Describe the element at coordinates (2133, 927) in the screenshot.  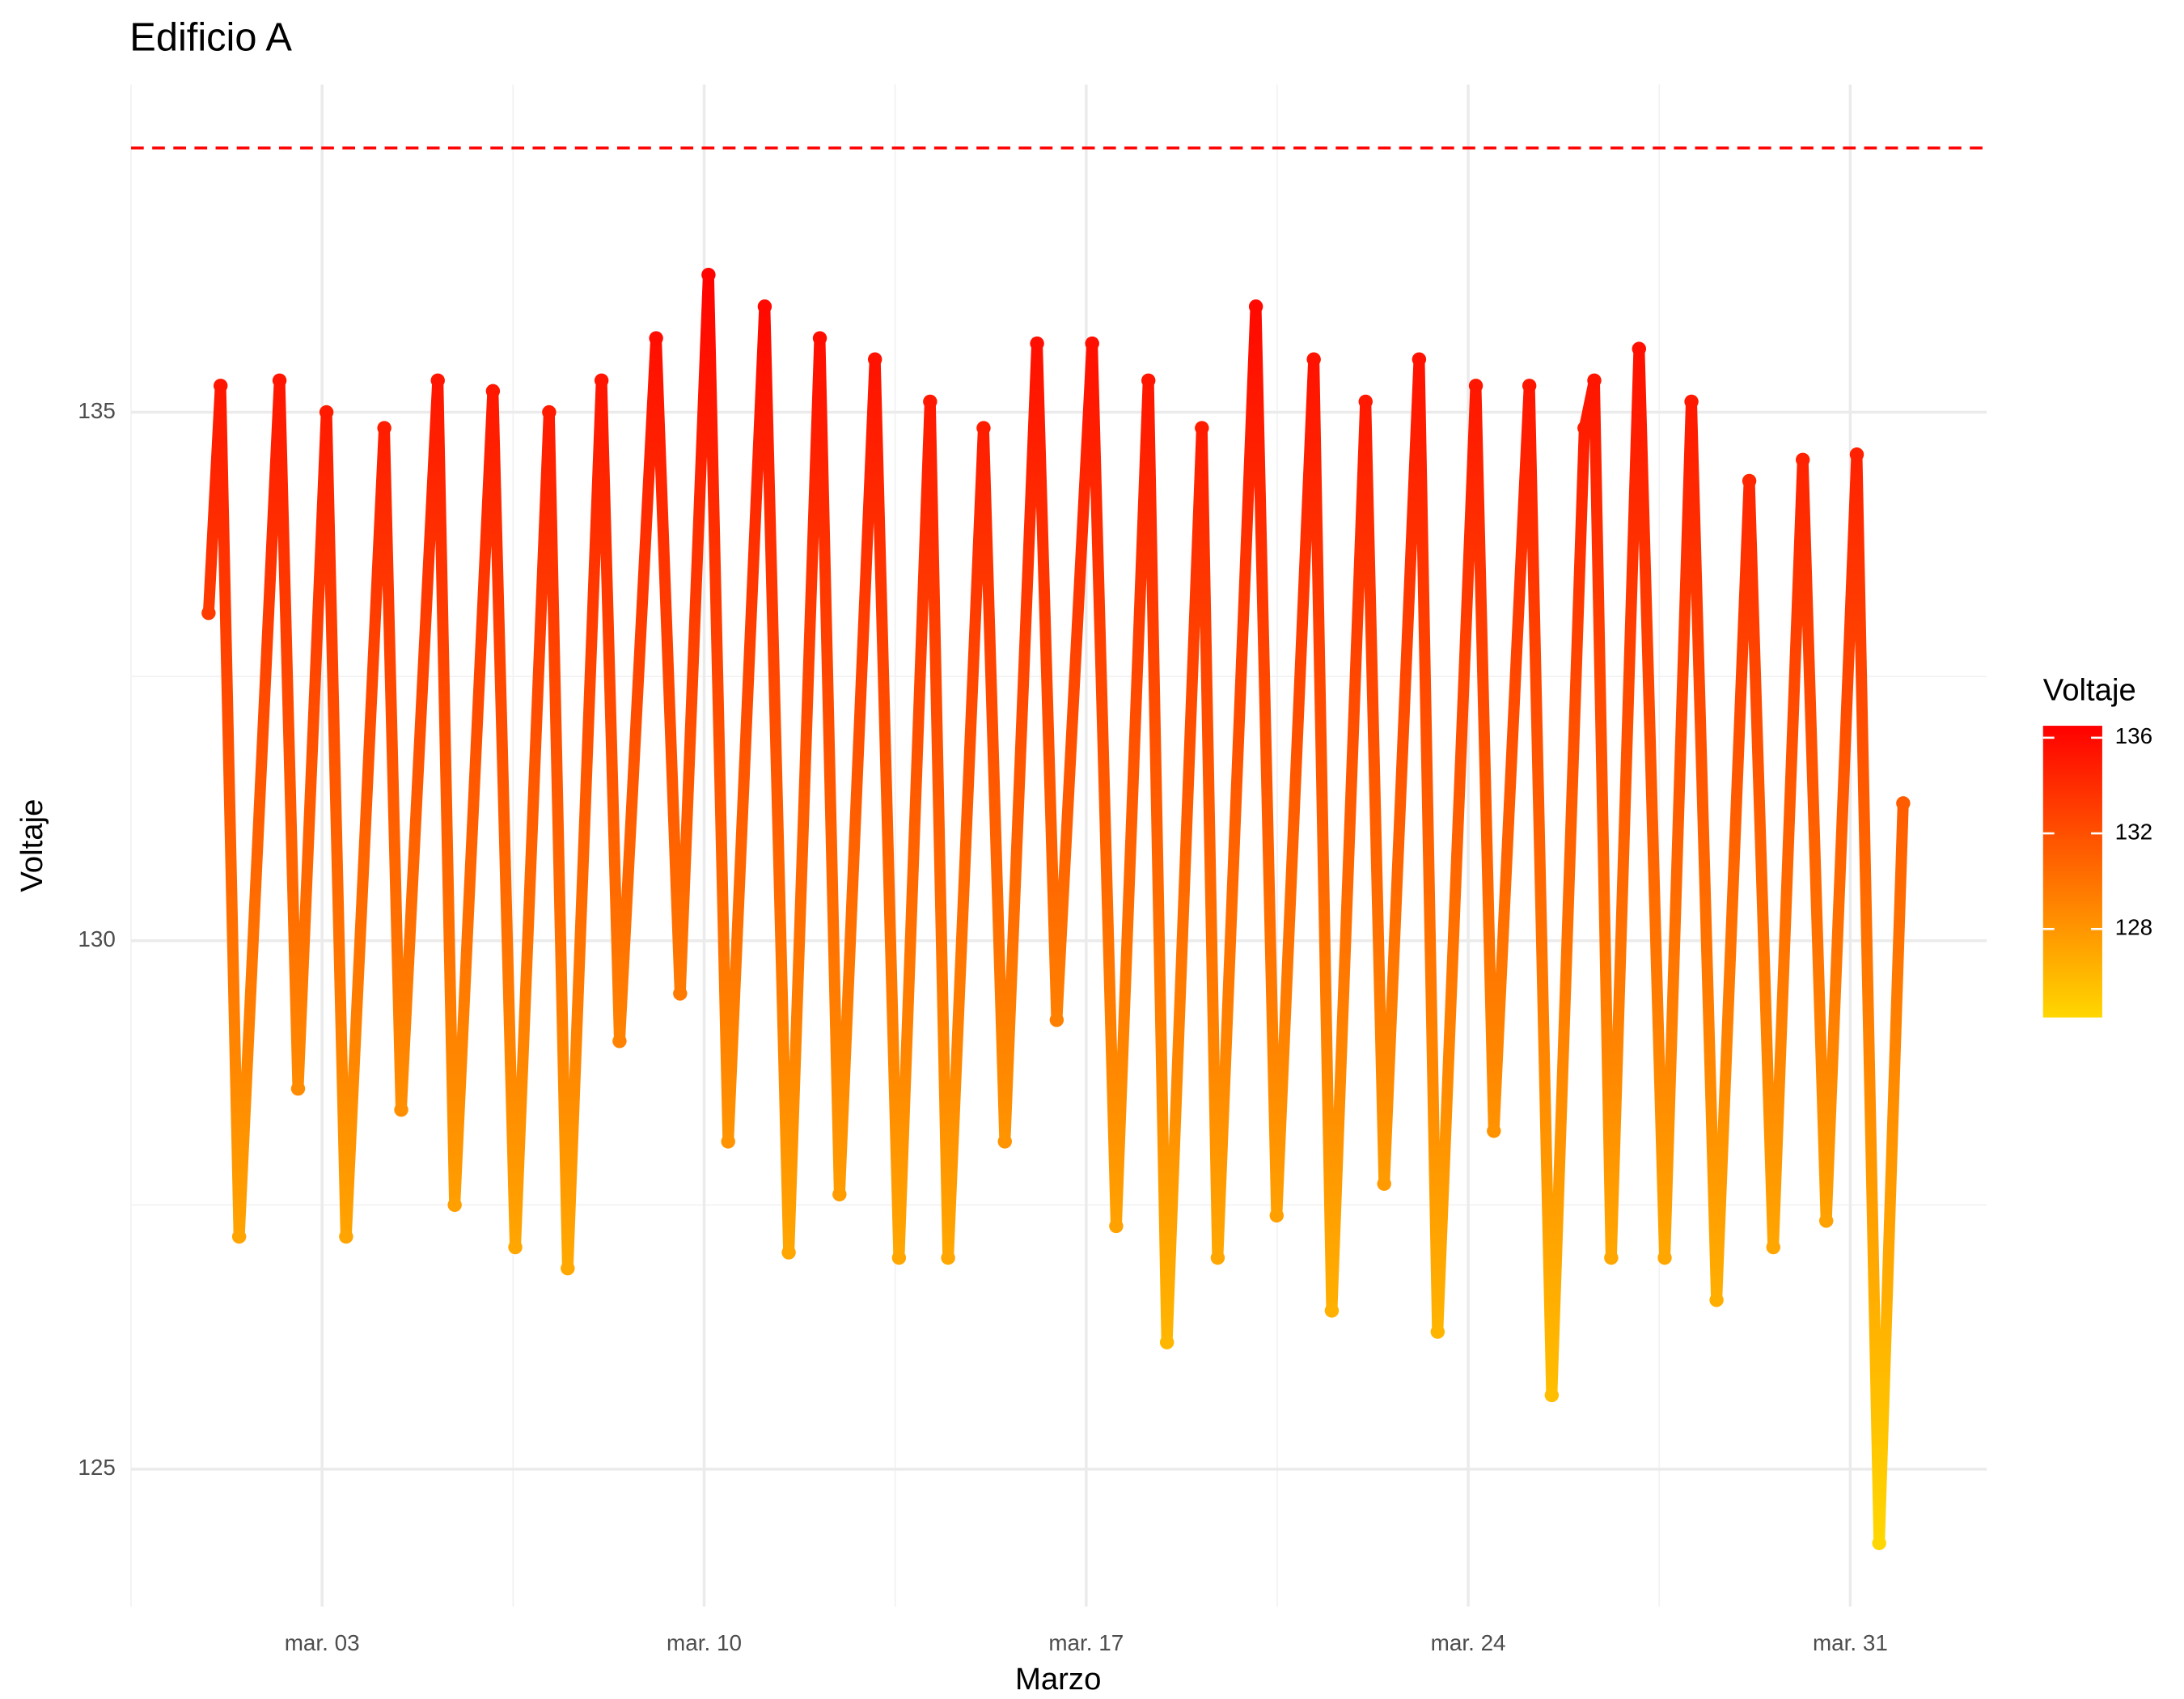
I see `legend-label: 128` at that location.